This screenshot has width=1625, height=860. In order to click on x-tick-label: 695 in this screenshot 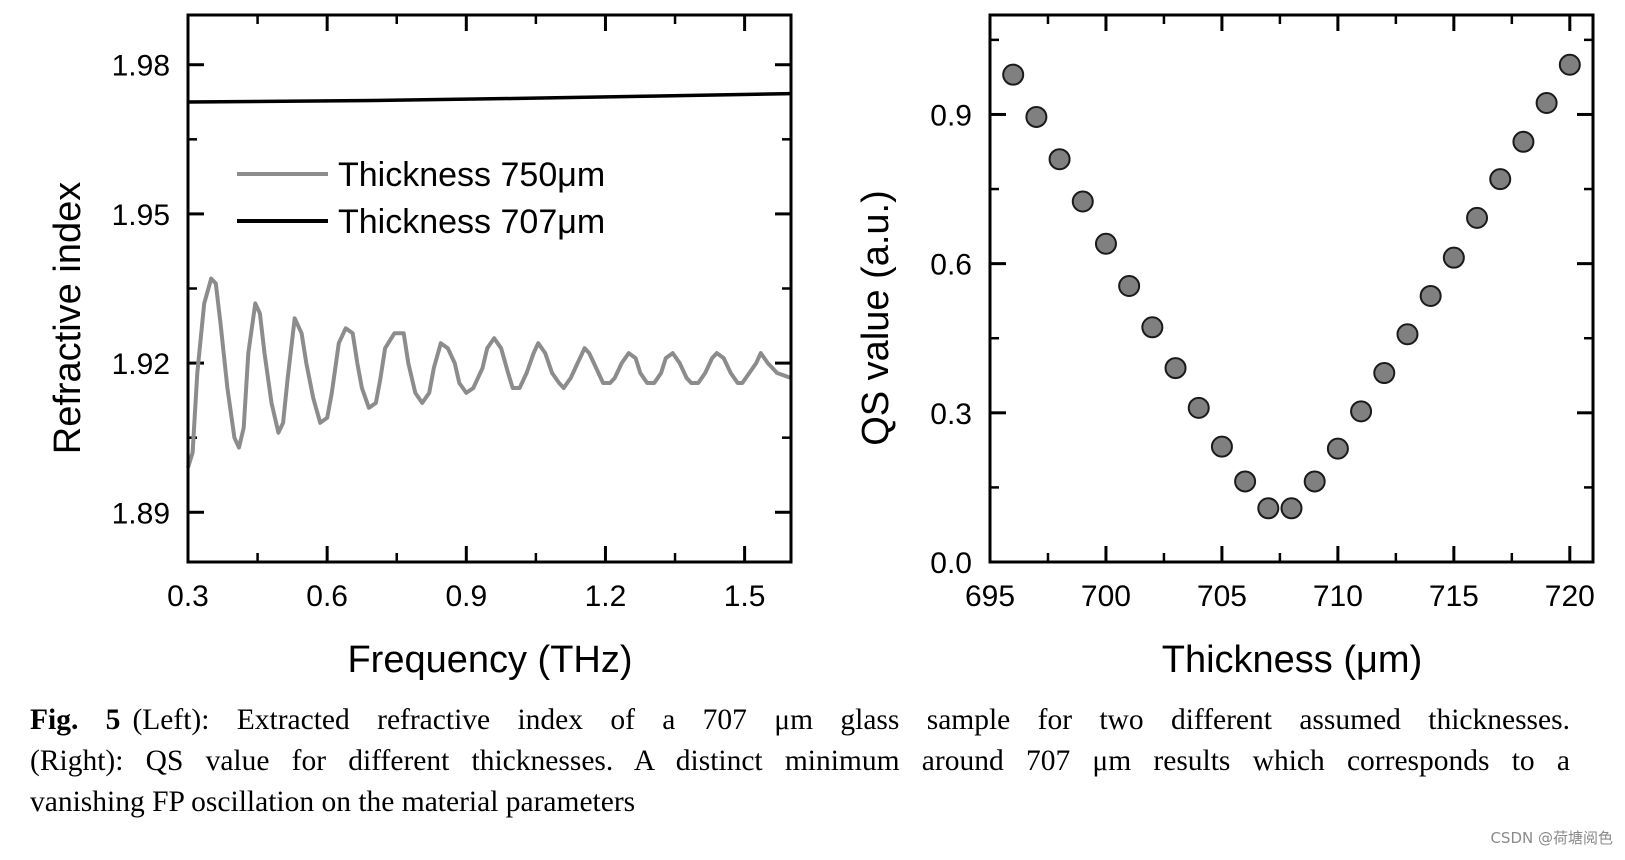, I will do `click(990, 596)`.